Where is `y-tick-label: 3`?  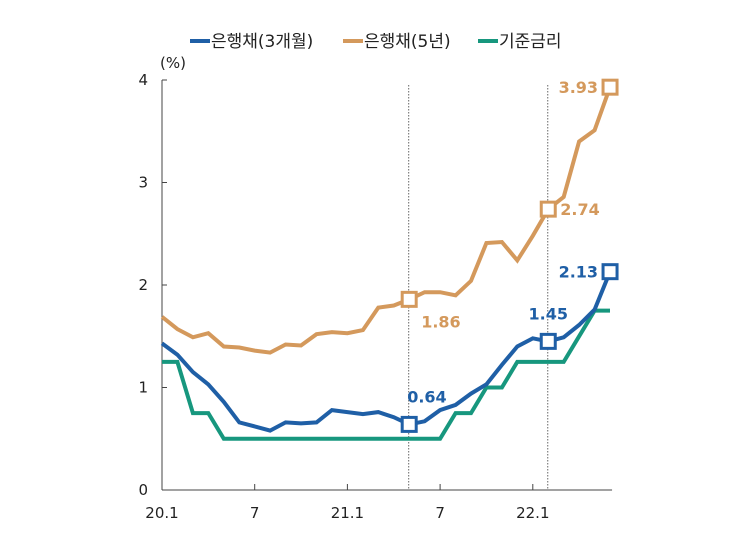 y-tick-label: 3 is located at coordinates (143, 183).